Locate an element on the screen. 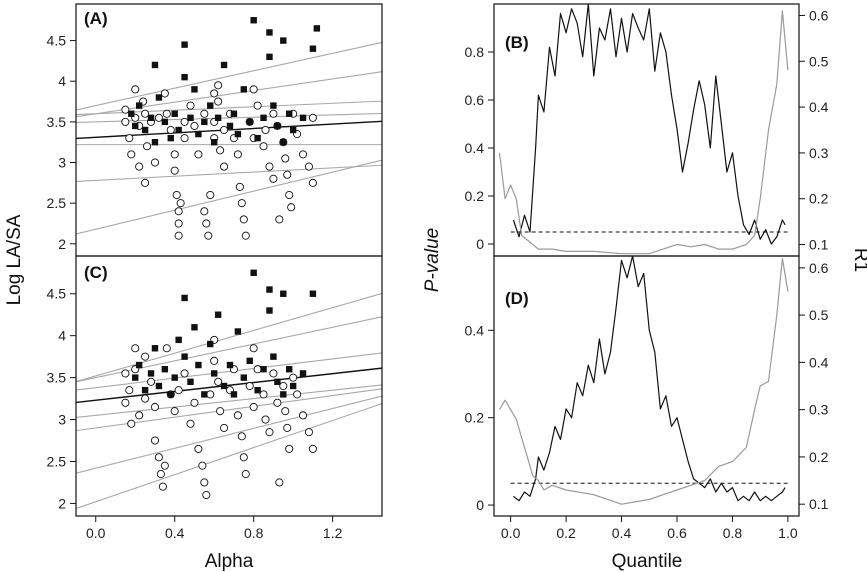  panel-a-plot-area is located at coordinates (229, 128).